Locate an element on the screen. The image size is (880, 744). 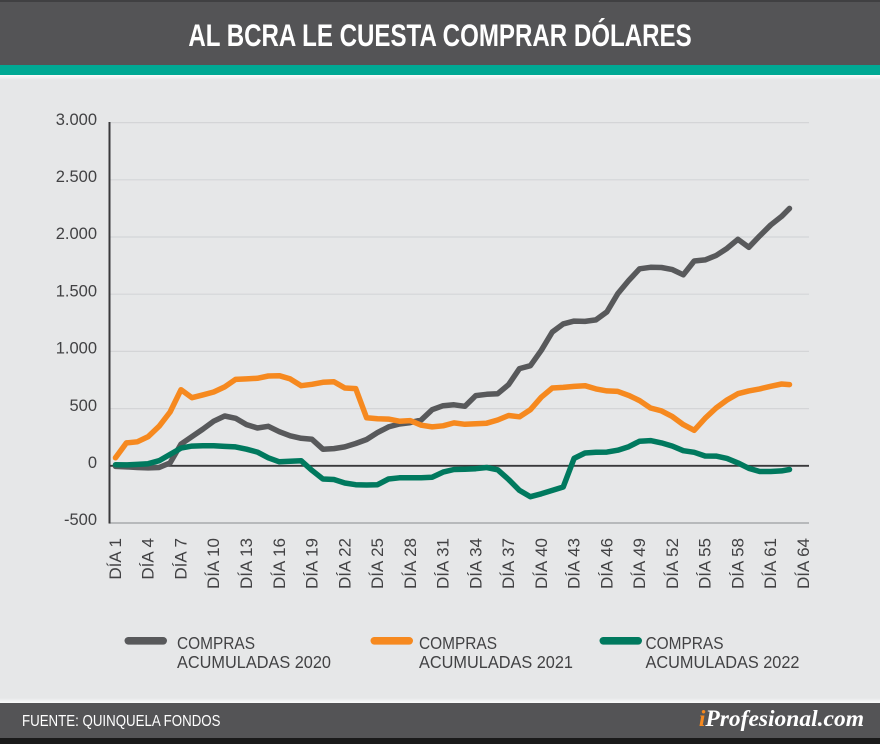
svg-text: ACUMULADAS 2020 is located at coordinates (254, 662).